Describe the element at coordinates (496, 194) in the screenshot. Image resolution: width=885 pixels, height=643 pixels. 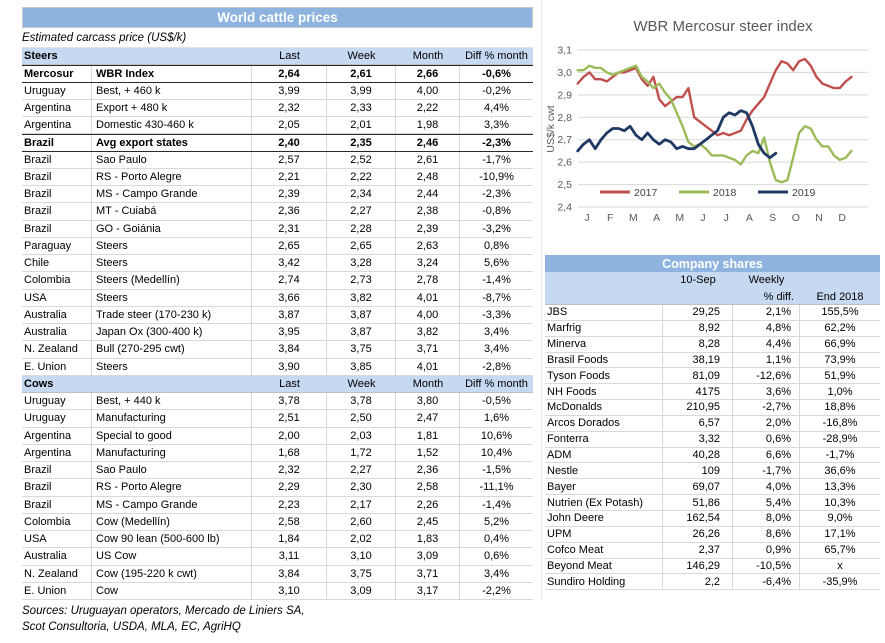
I see `diff-cell: -2,3%` at that location.